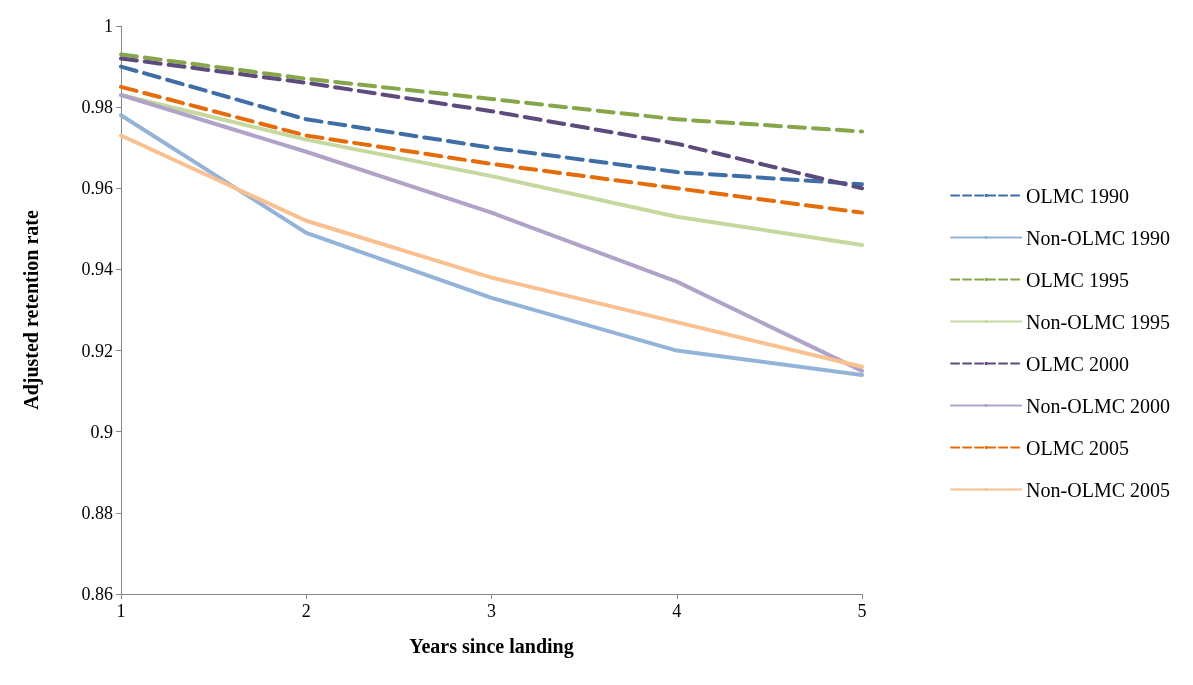  What do you see at coordinates (1077, 447) in the screenshot?
I see `legend-label: OLMC 2005` at bounding box center [1077, 447].